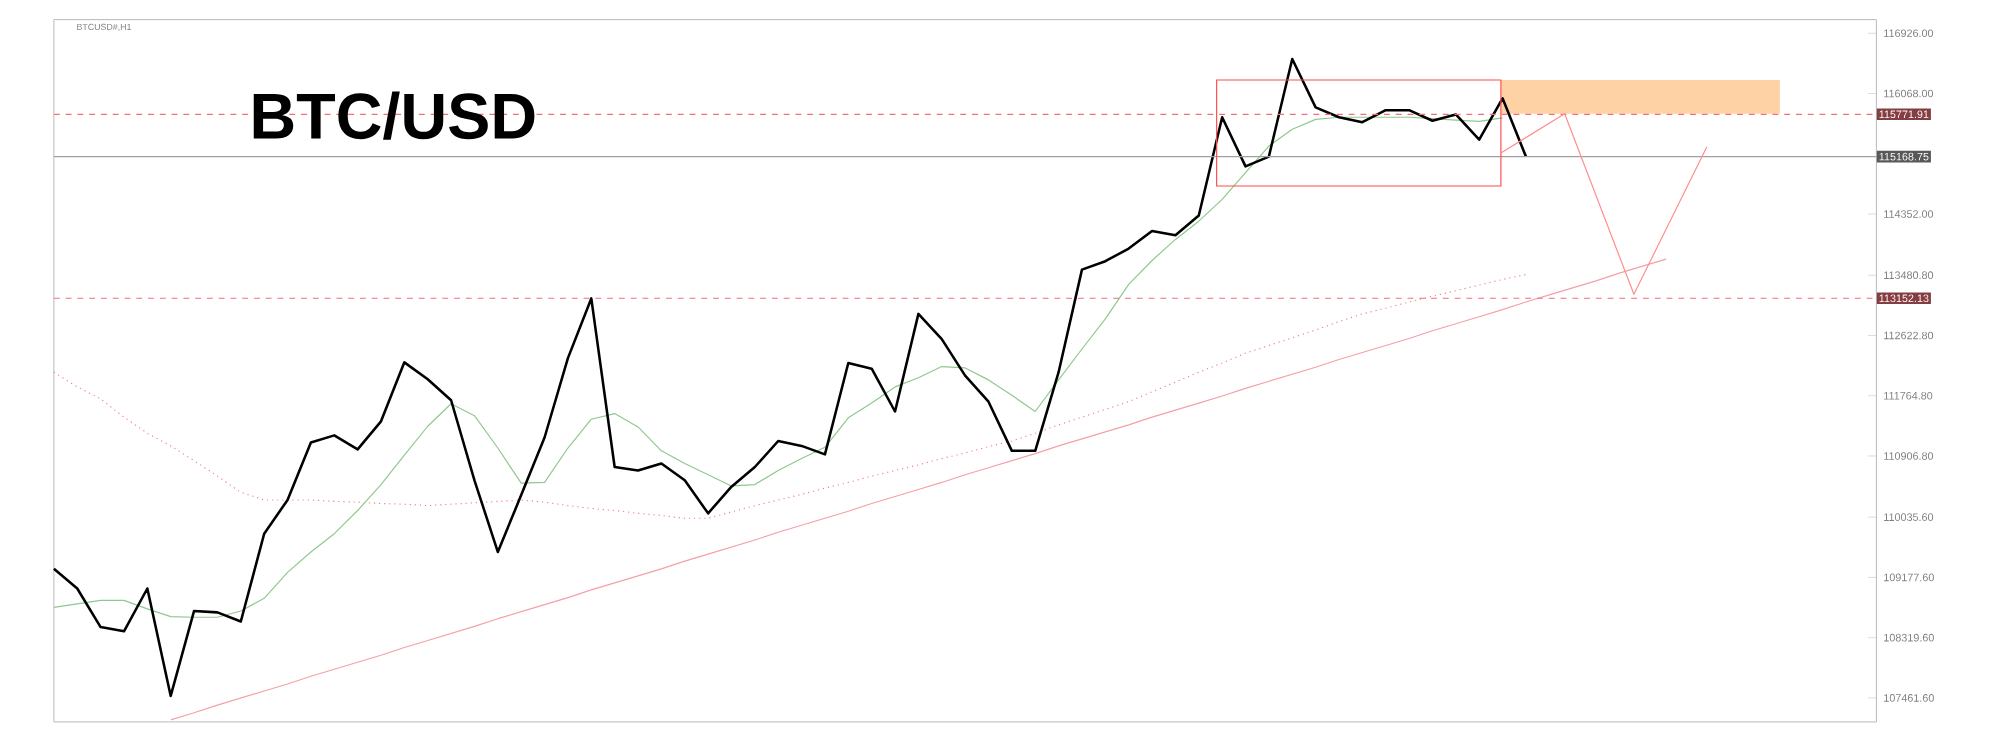 The width and height of the screenshot is (2000, 756). Describe the element at coordinates (394, 116) in the screenshot. I see `text: BTC/USD` at that location.